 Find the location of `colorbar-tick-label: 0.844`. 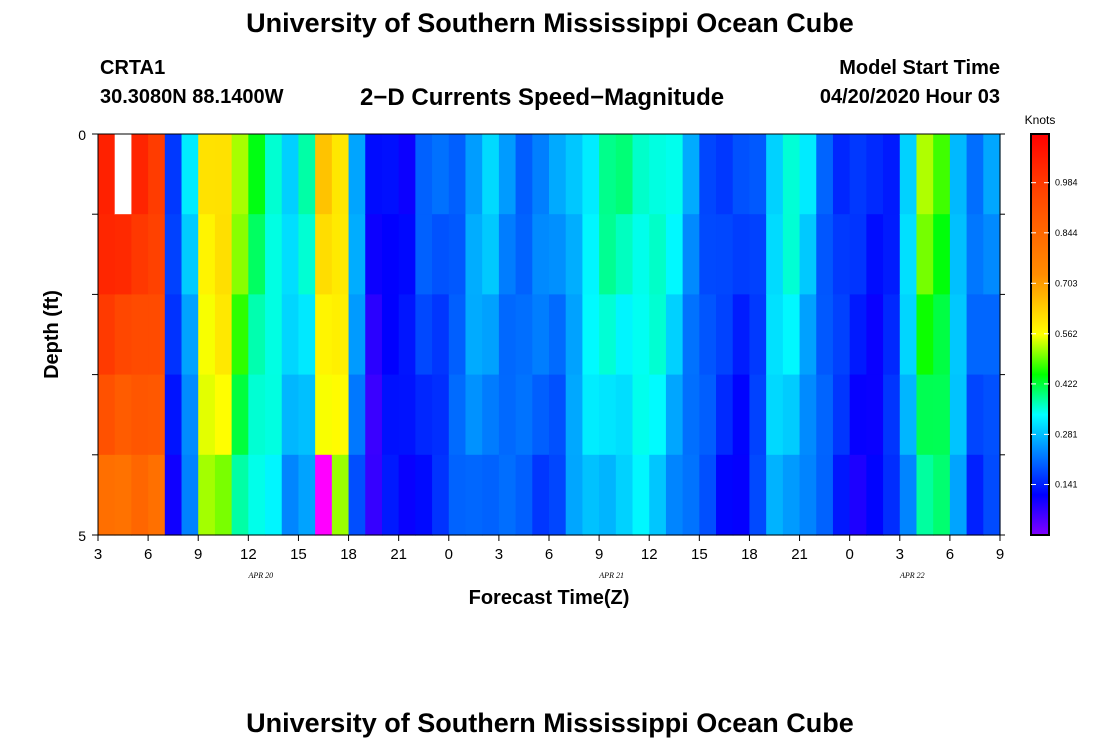

colorbar-tick-label: 0.844 is located at coordinates (1066, 233).